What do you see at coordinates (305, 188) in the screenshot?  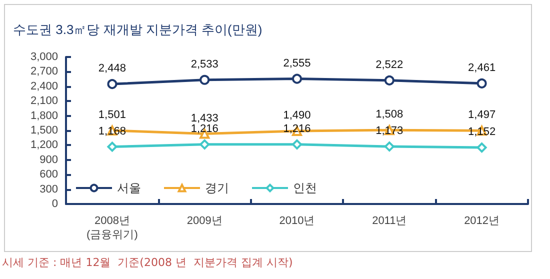 I see `legend-label: 인천` at bounding box center [305, 188].